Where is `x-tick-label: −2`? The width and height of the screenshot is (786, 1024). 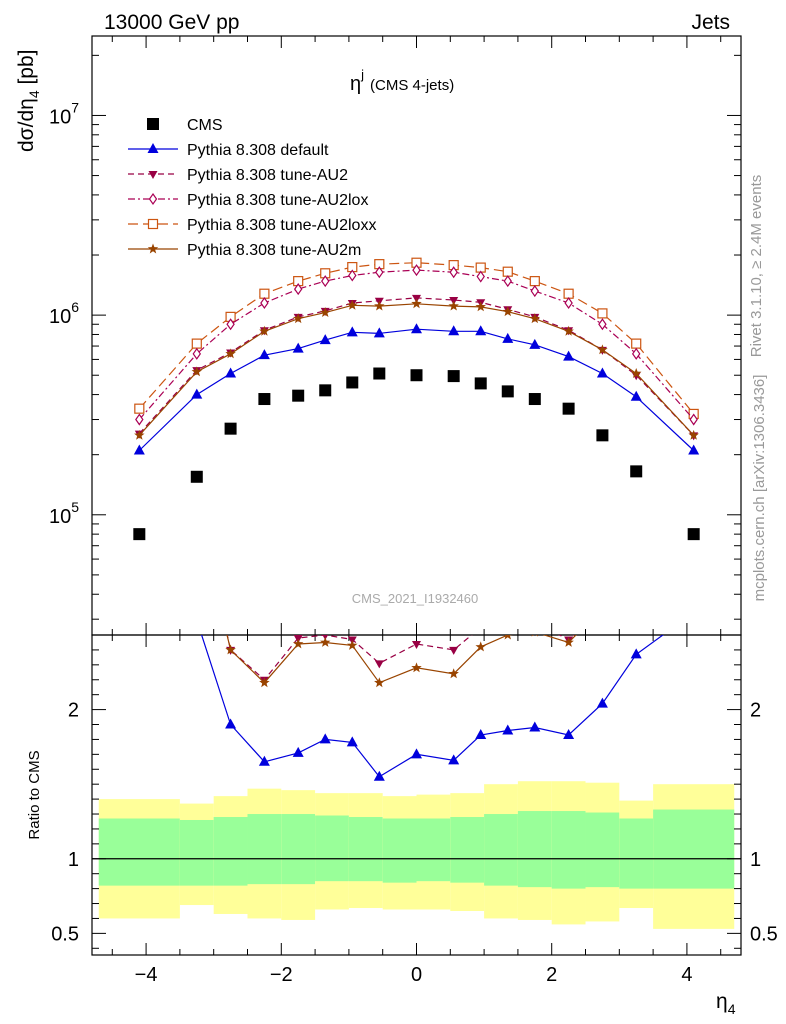 x-tick-label: −2 is located at coordinates (281, 975).